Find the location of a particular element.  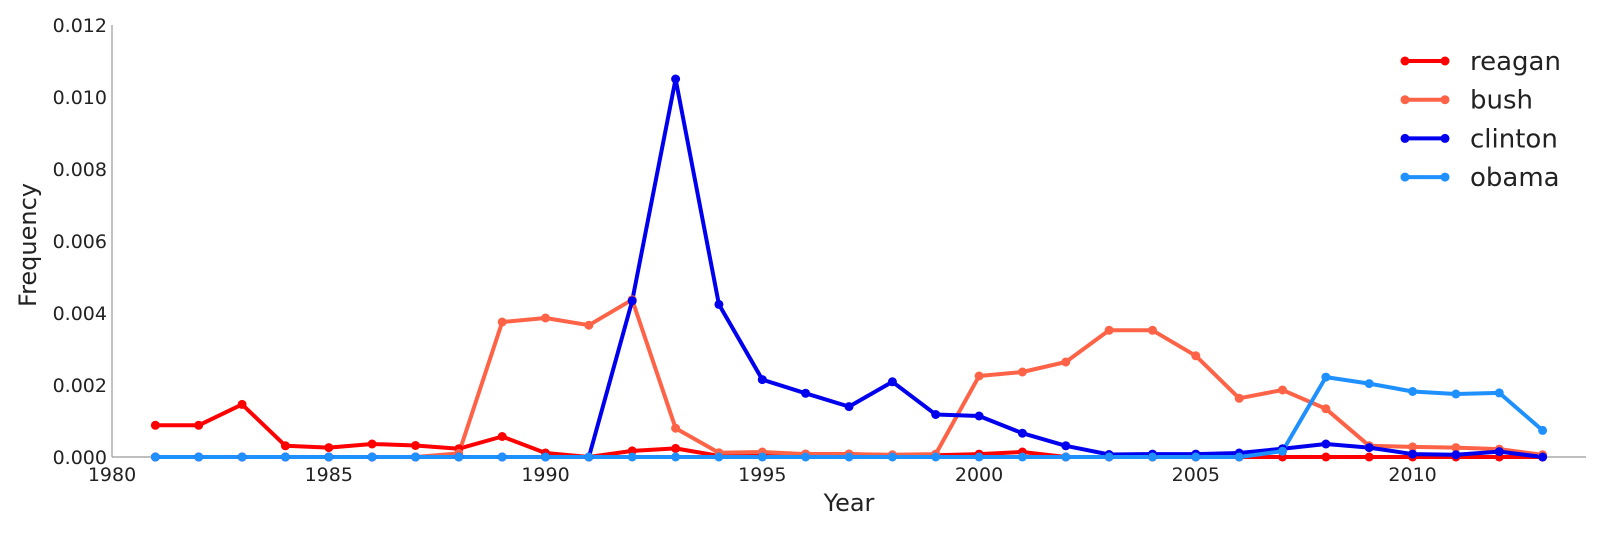

x-axis-label: Year is located at coordinates (849, 503).